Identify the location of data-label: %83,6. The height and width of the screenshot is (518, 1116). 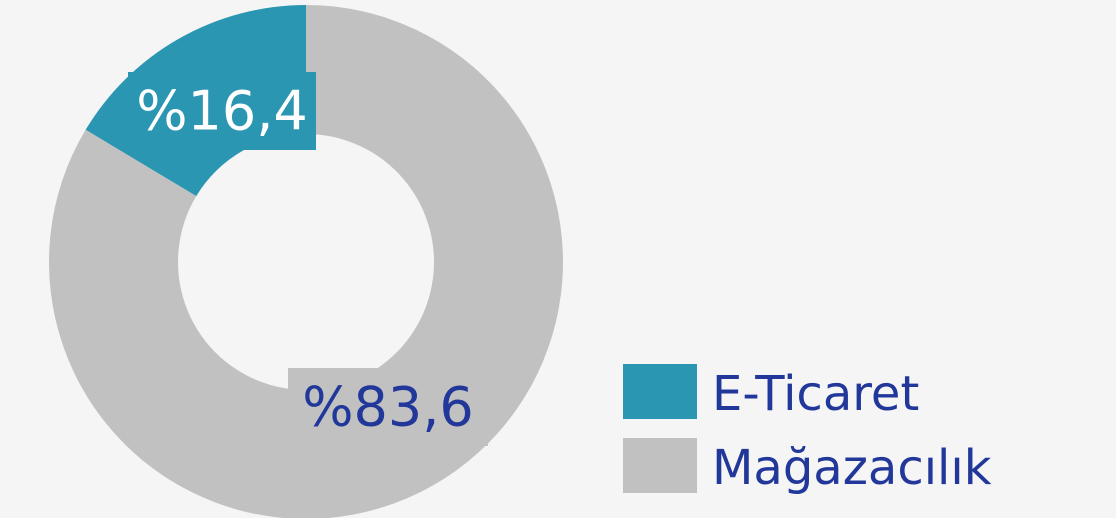
(388, 407).